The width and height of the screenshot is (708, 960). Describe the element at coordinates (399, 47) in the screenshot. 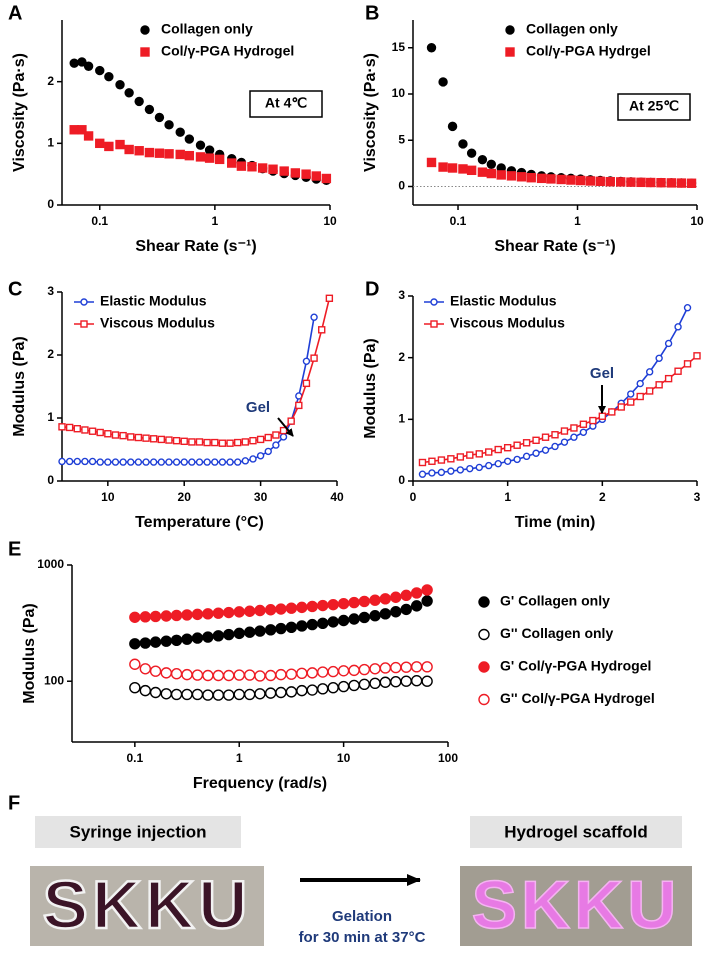

I see `y-tick-label: 15` at that location.